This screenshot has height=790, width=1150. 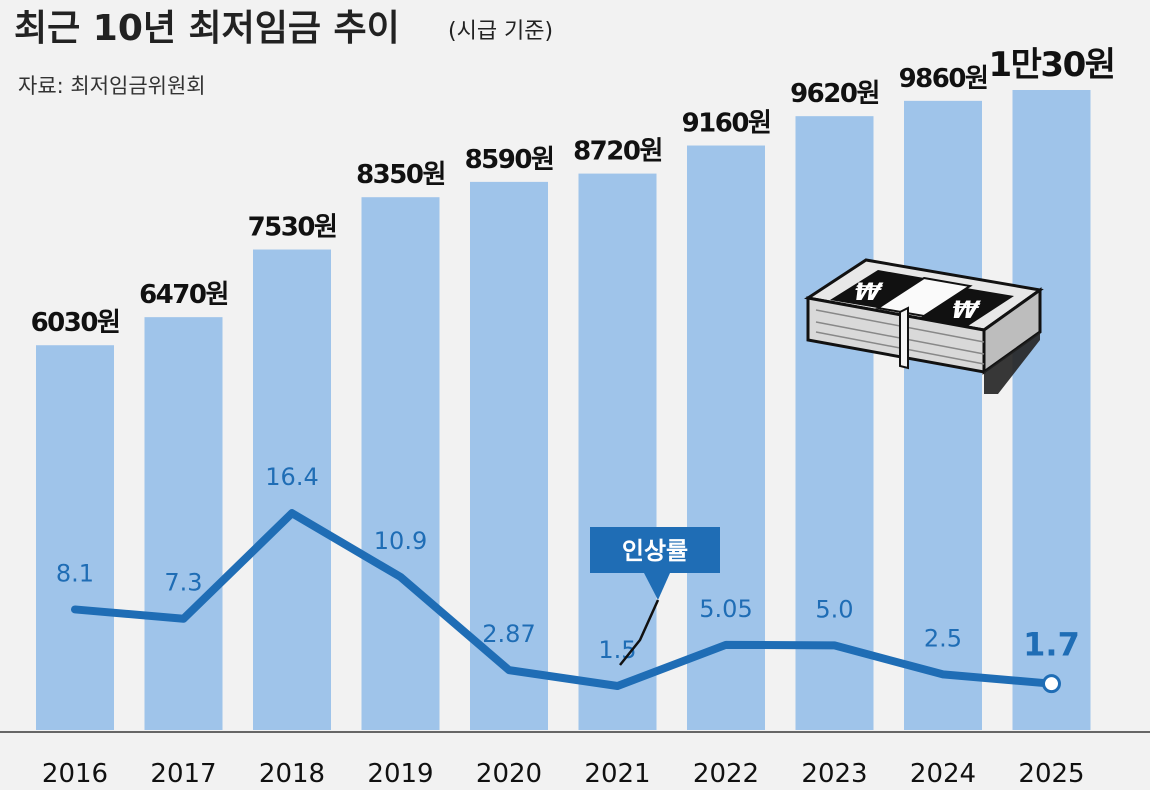 I want to click on bar-2021, so click(x=617, y=451).